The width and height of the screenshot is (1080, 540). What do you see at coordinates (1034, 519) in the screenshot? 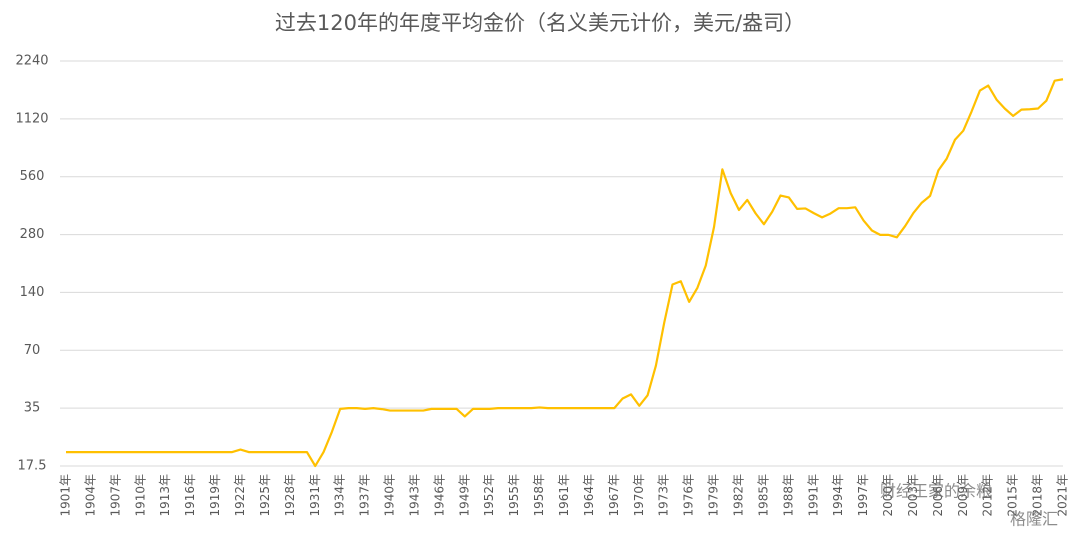
I see `watermark: 格隆汇` at bounding box center [1034, 519].